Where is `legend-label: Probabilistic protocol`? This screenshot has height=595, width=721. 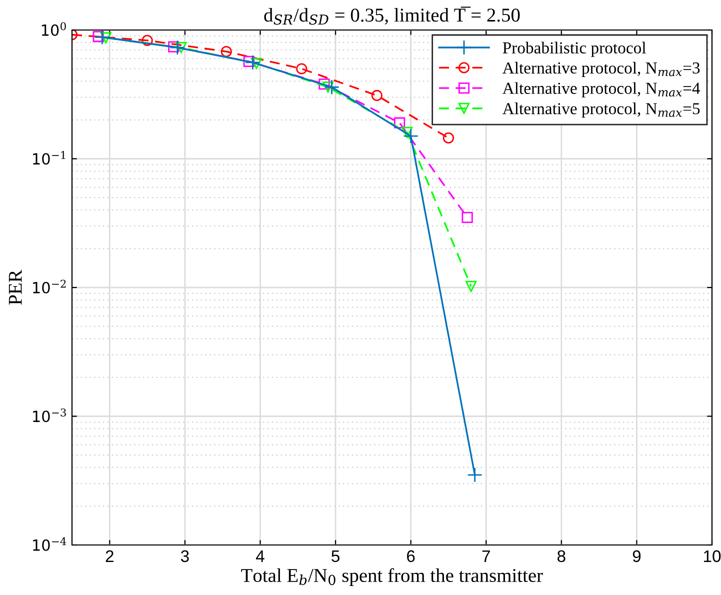
legend-label: Probabilistic protocol is located at coordinates (574, 49).